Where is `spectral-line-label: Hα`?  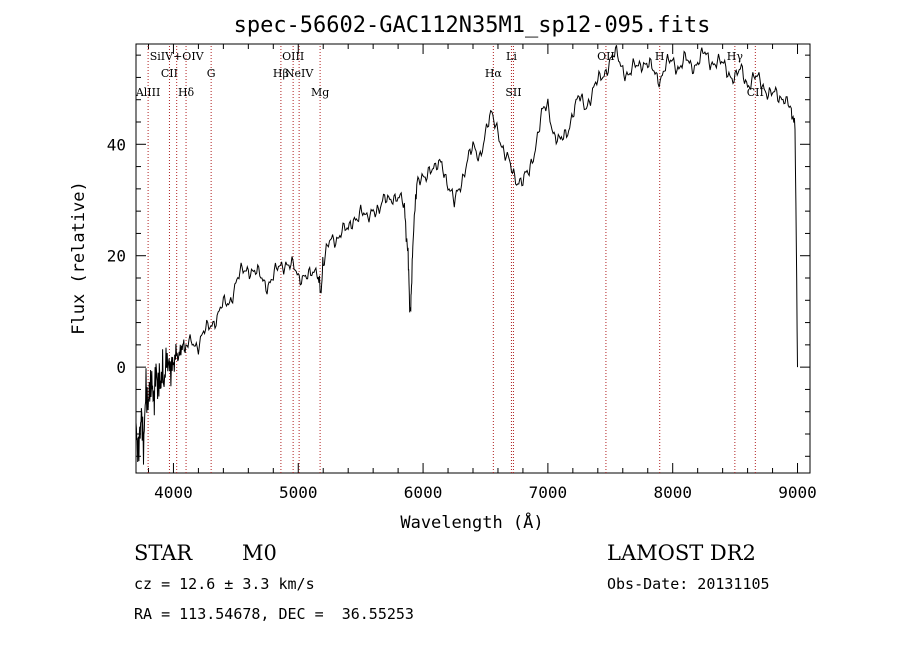 spectral-line-label: Hα is located at coordinates (494, 73).